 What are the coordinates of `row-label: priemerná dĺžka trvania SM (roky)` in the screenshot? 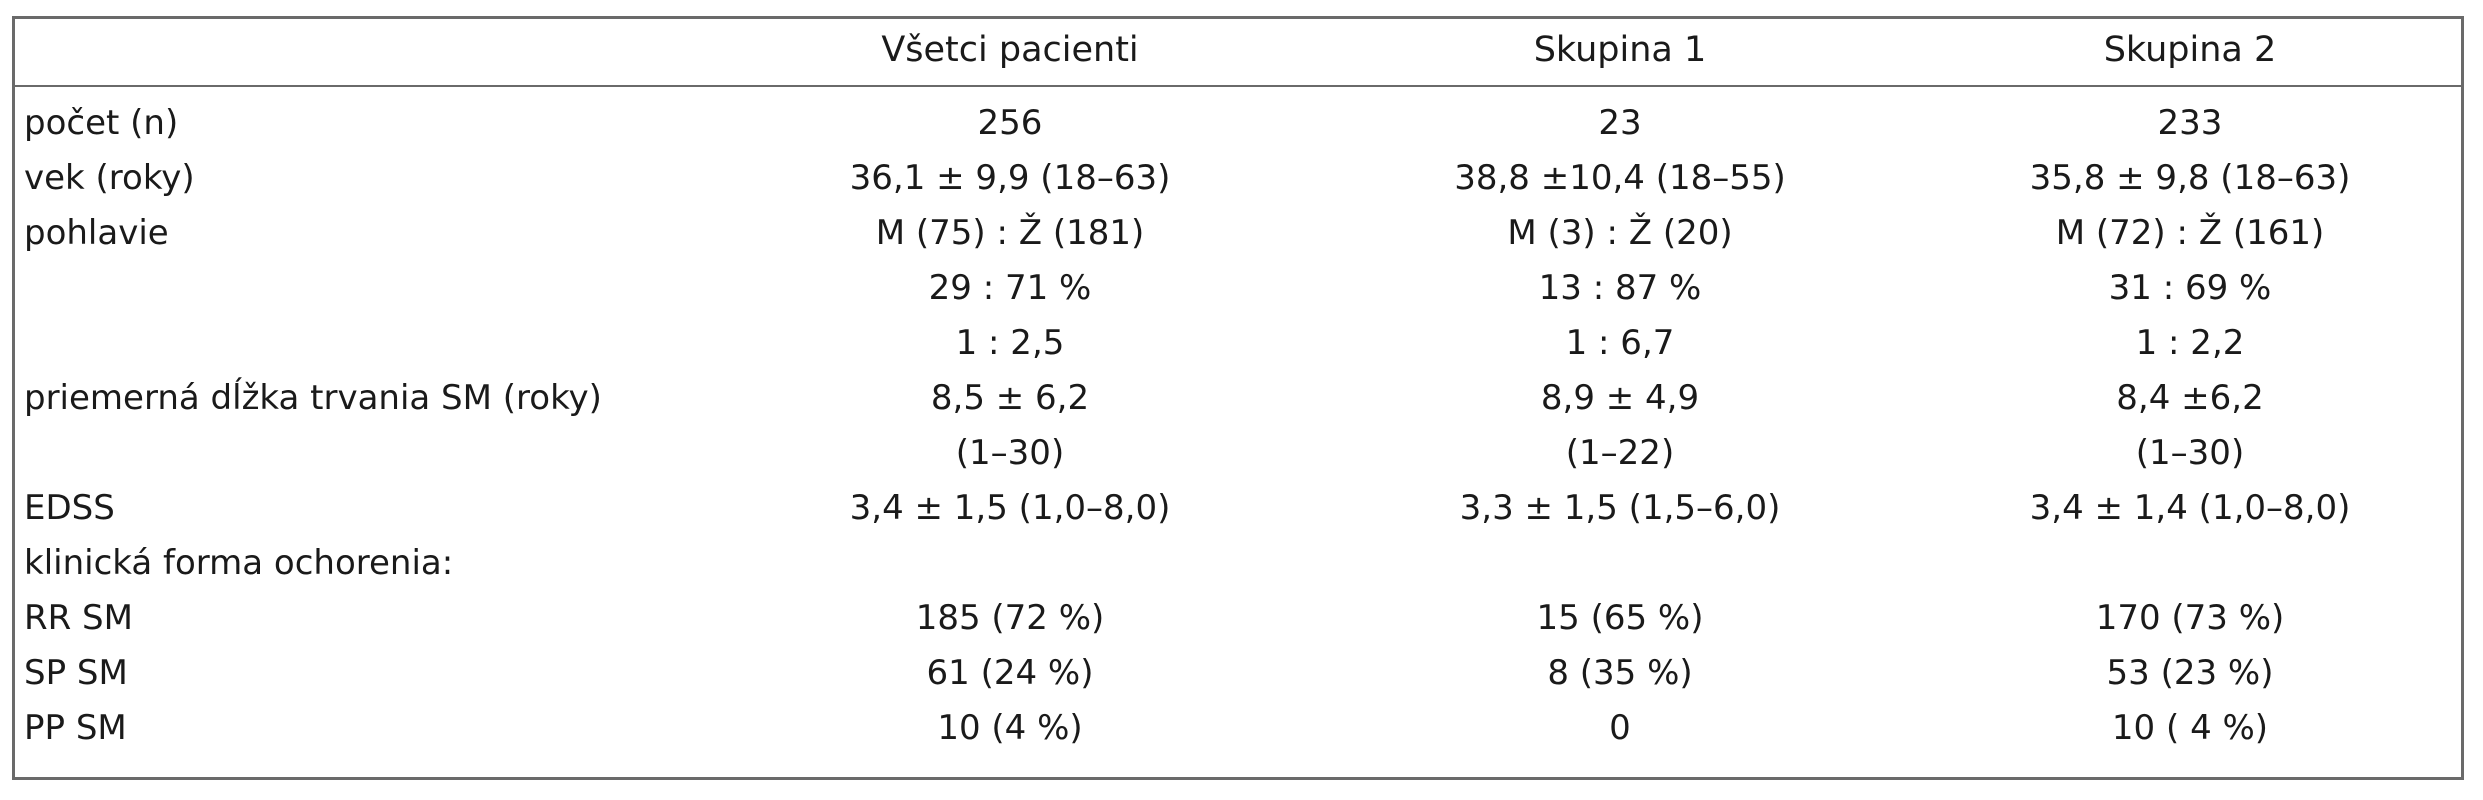 It's located at (313, 398).